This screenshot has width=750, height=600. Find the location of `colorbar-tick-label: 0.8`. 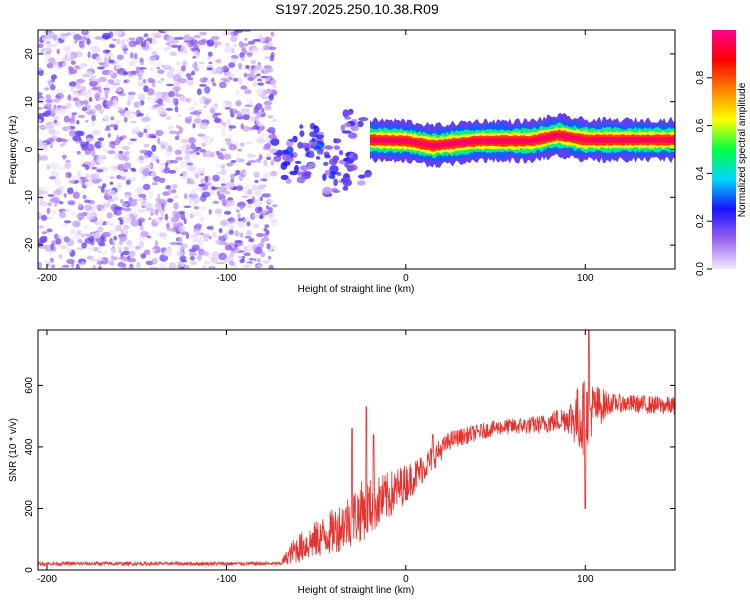

colorbar-tick-label: 0.8 is located at coordinates (700, 77).